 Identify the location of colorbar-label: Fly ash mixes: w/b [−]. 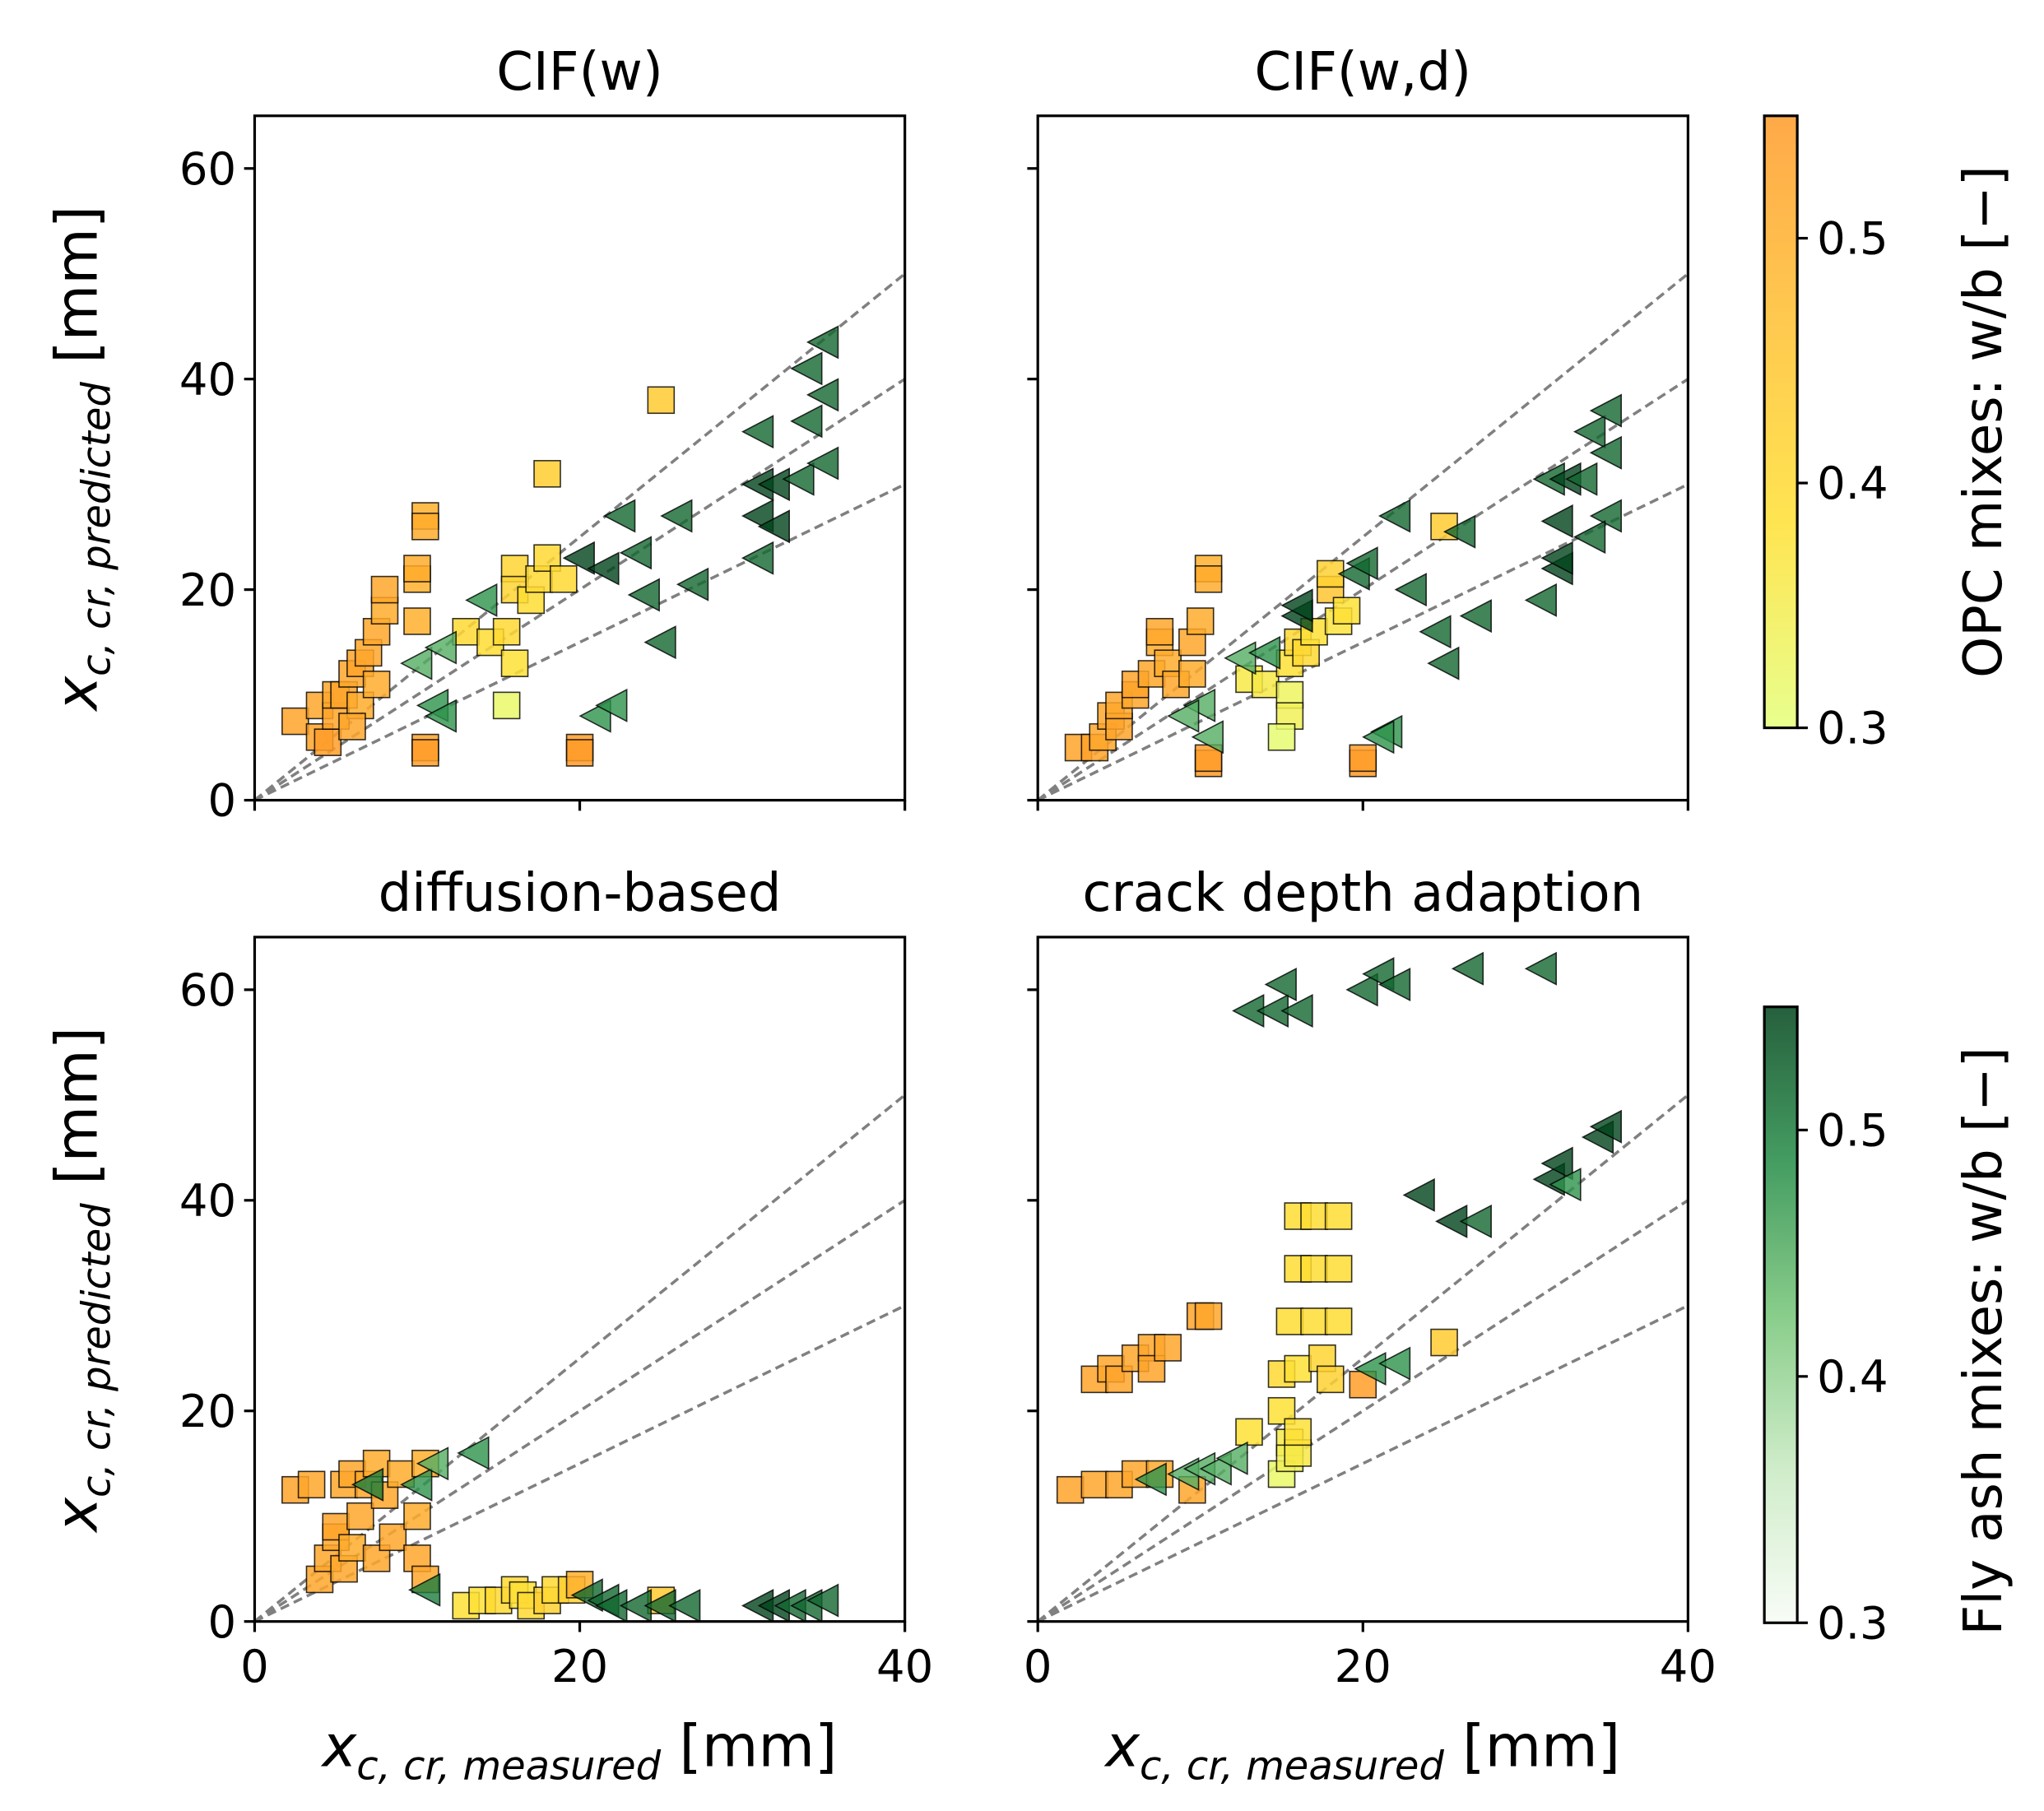
(1984, 1341).